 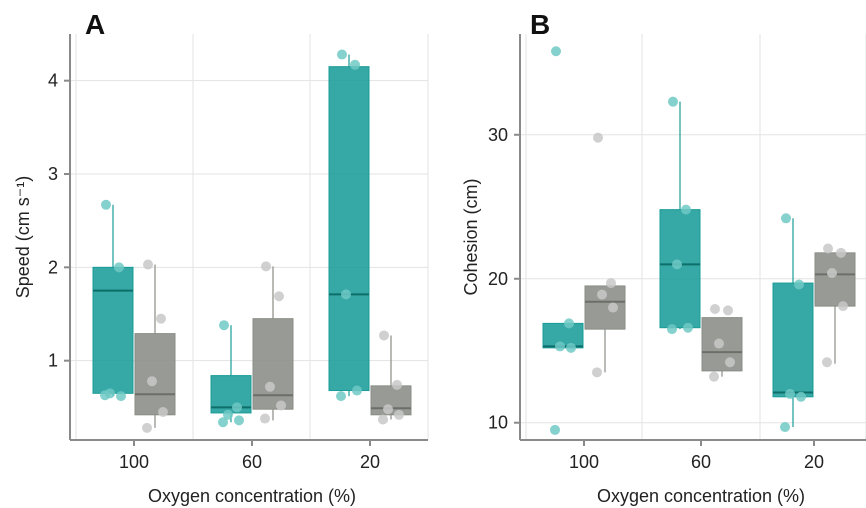 I want to click on y-tick-label: 1, so click(x=53, y=361).